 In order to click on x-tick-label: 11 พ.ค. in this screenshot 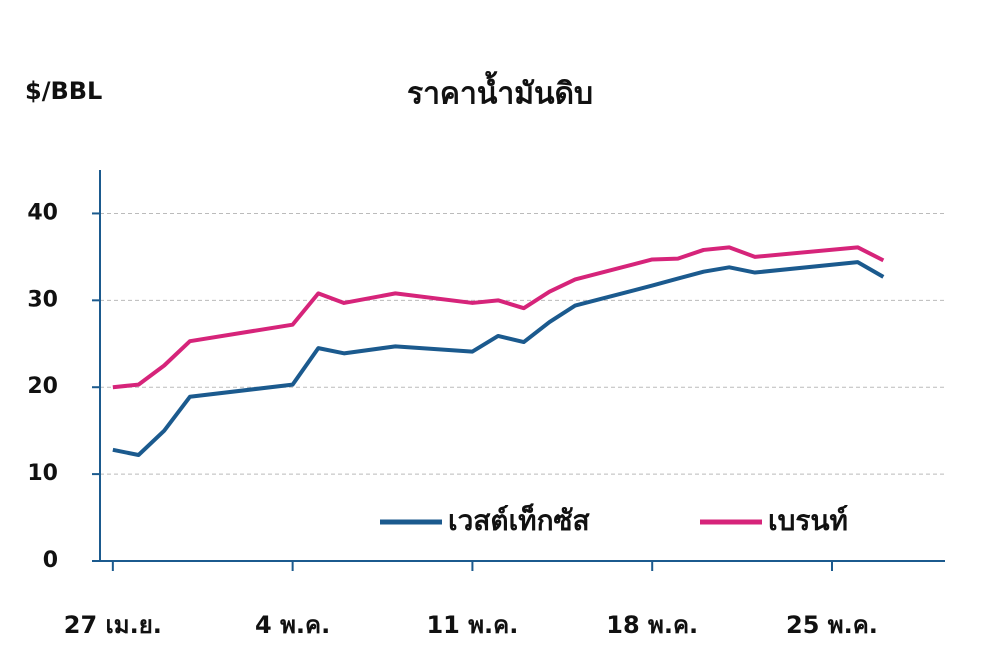, I will do `click(472, 625)`.